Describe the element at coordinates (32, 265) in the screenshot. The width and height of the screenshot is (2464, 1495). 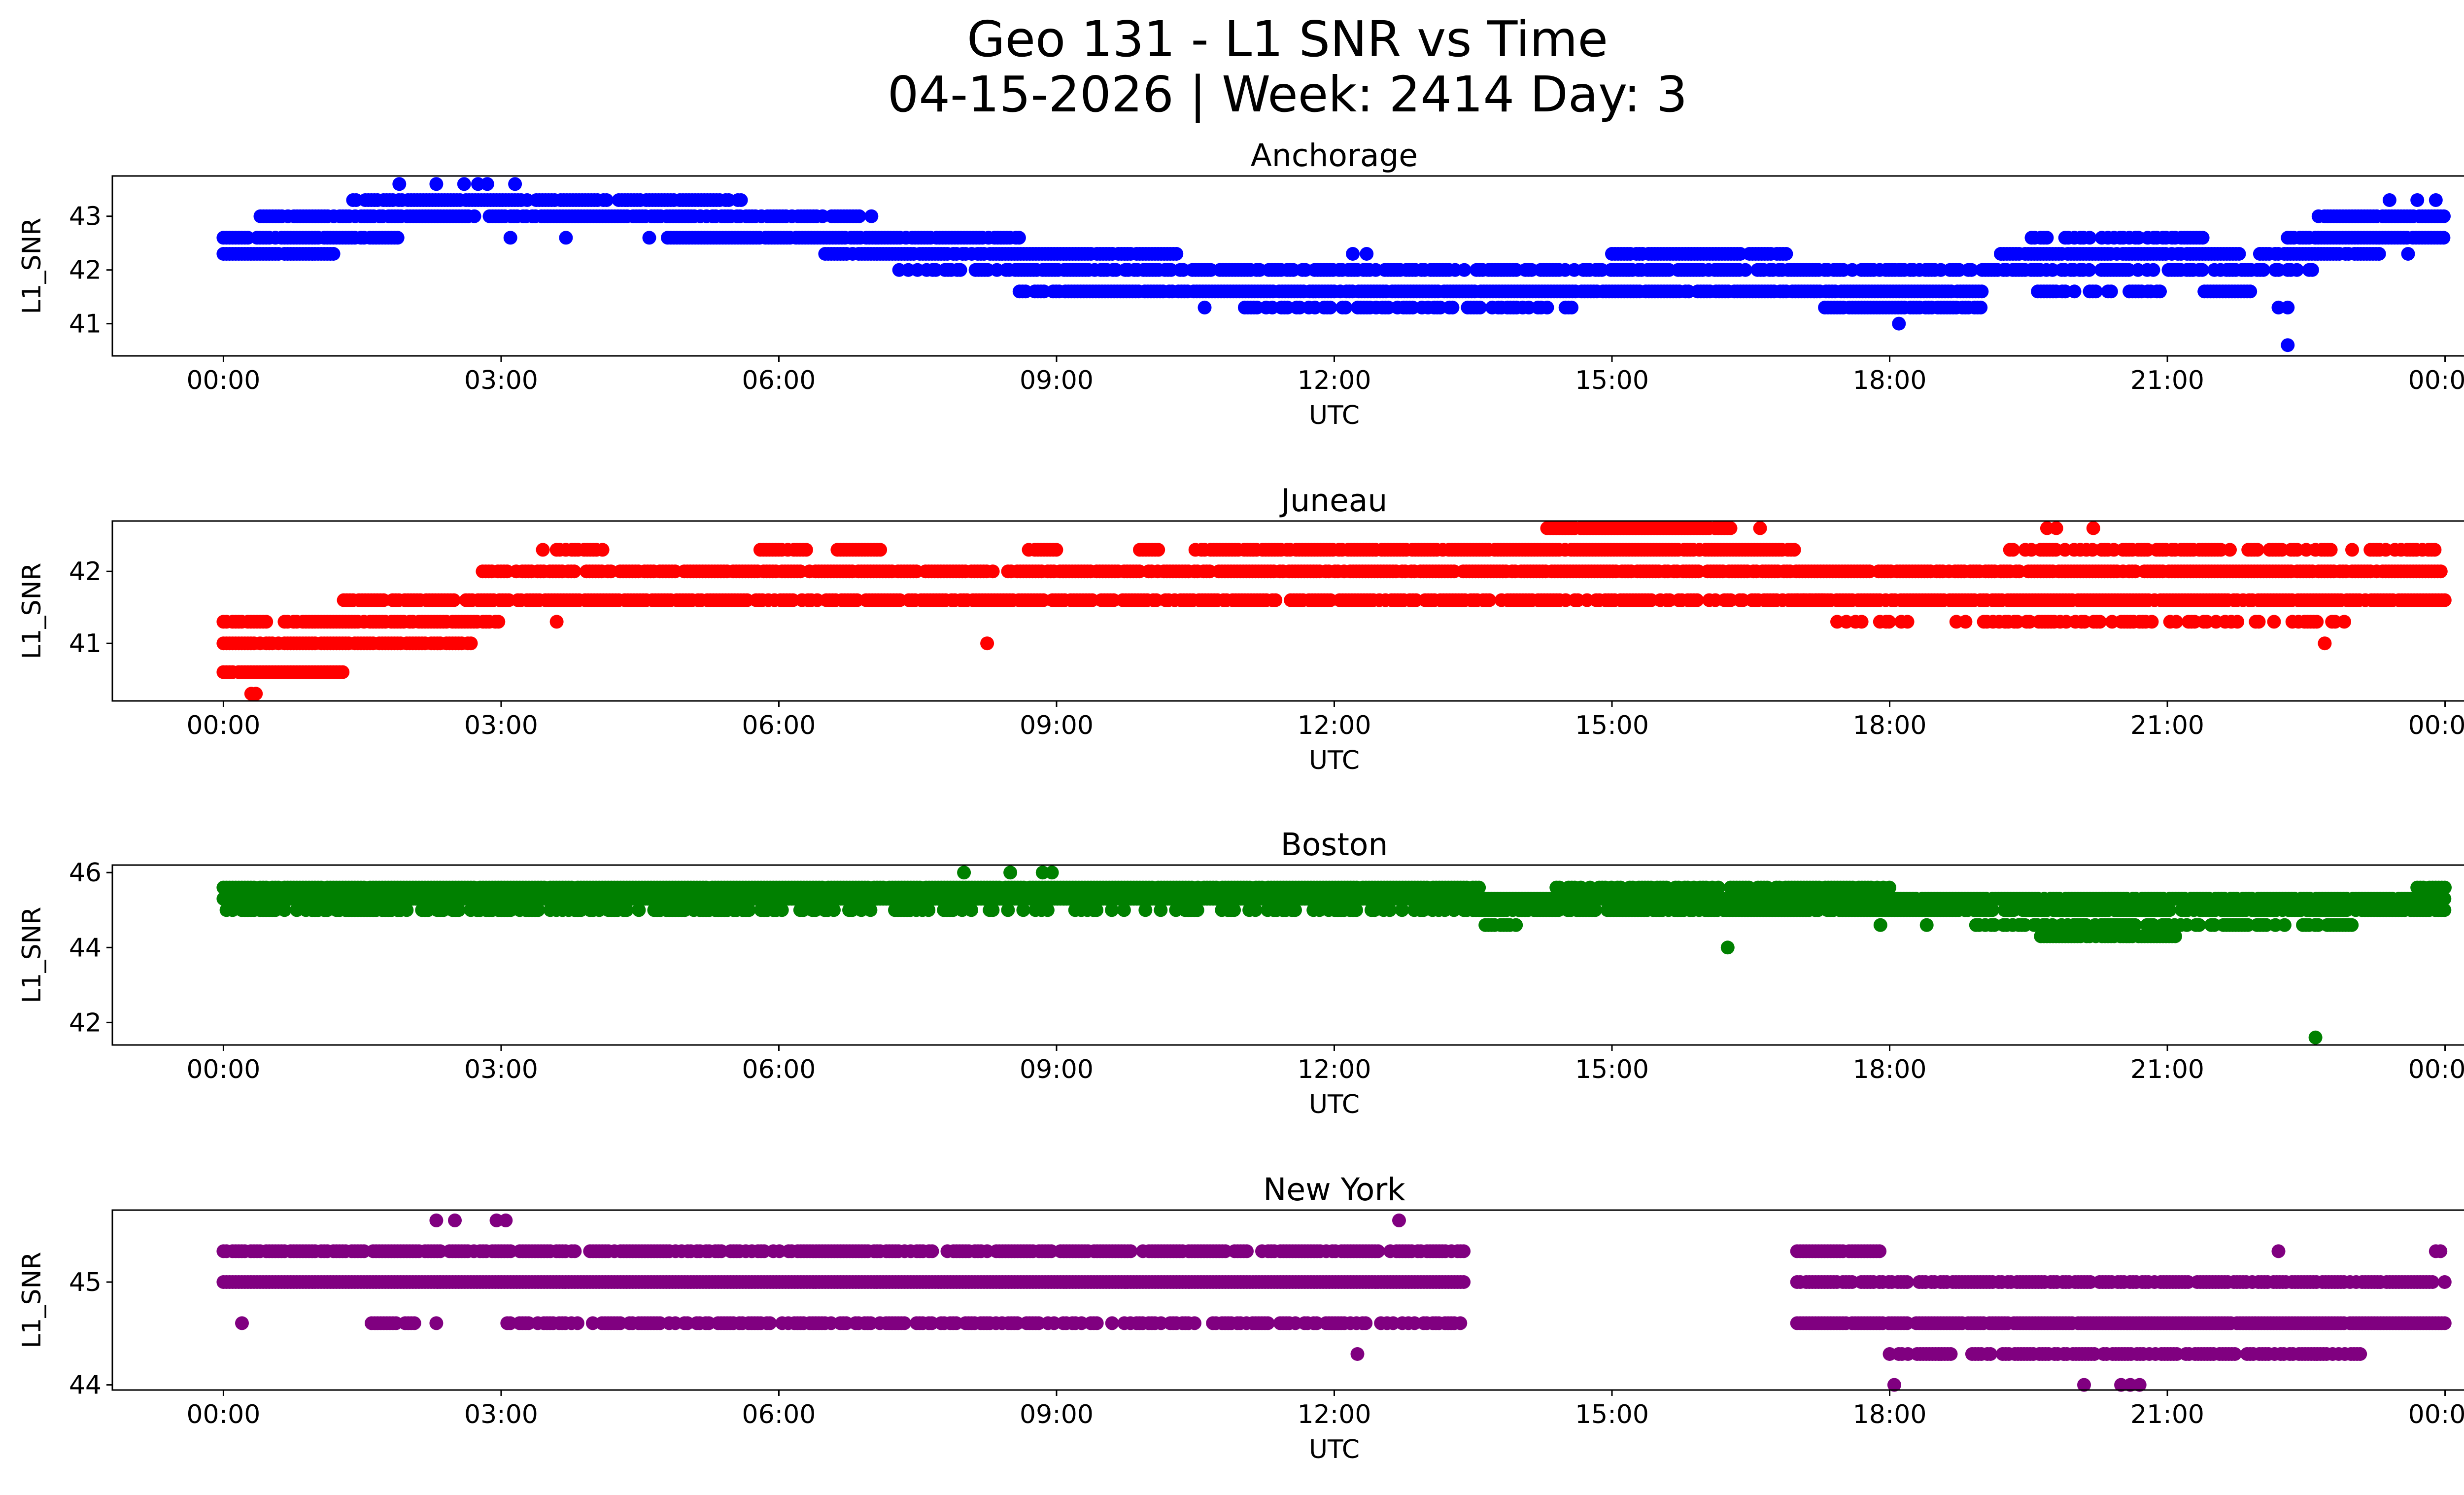
I see `y-axis-label: L1_SNR` at that location.